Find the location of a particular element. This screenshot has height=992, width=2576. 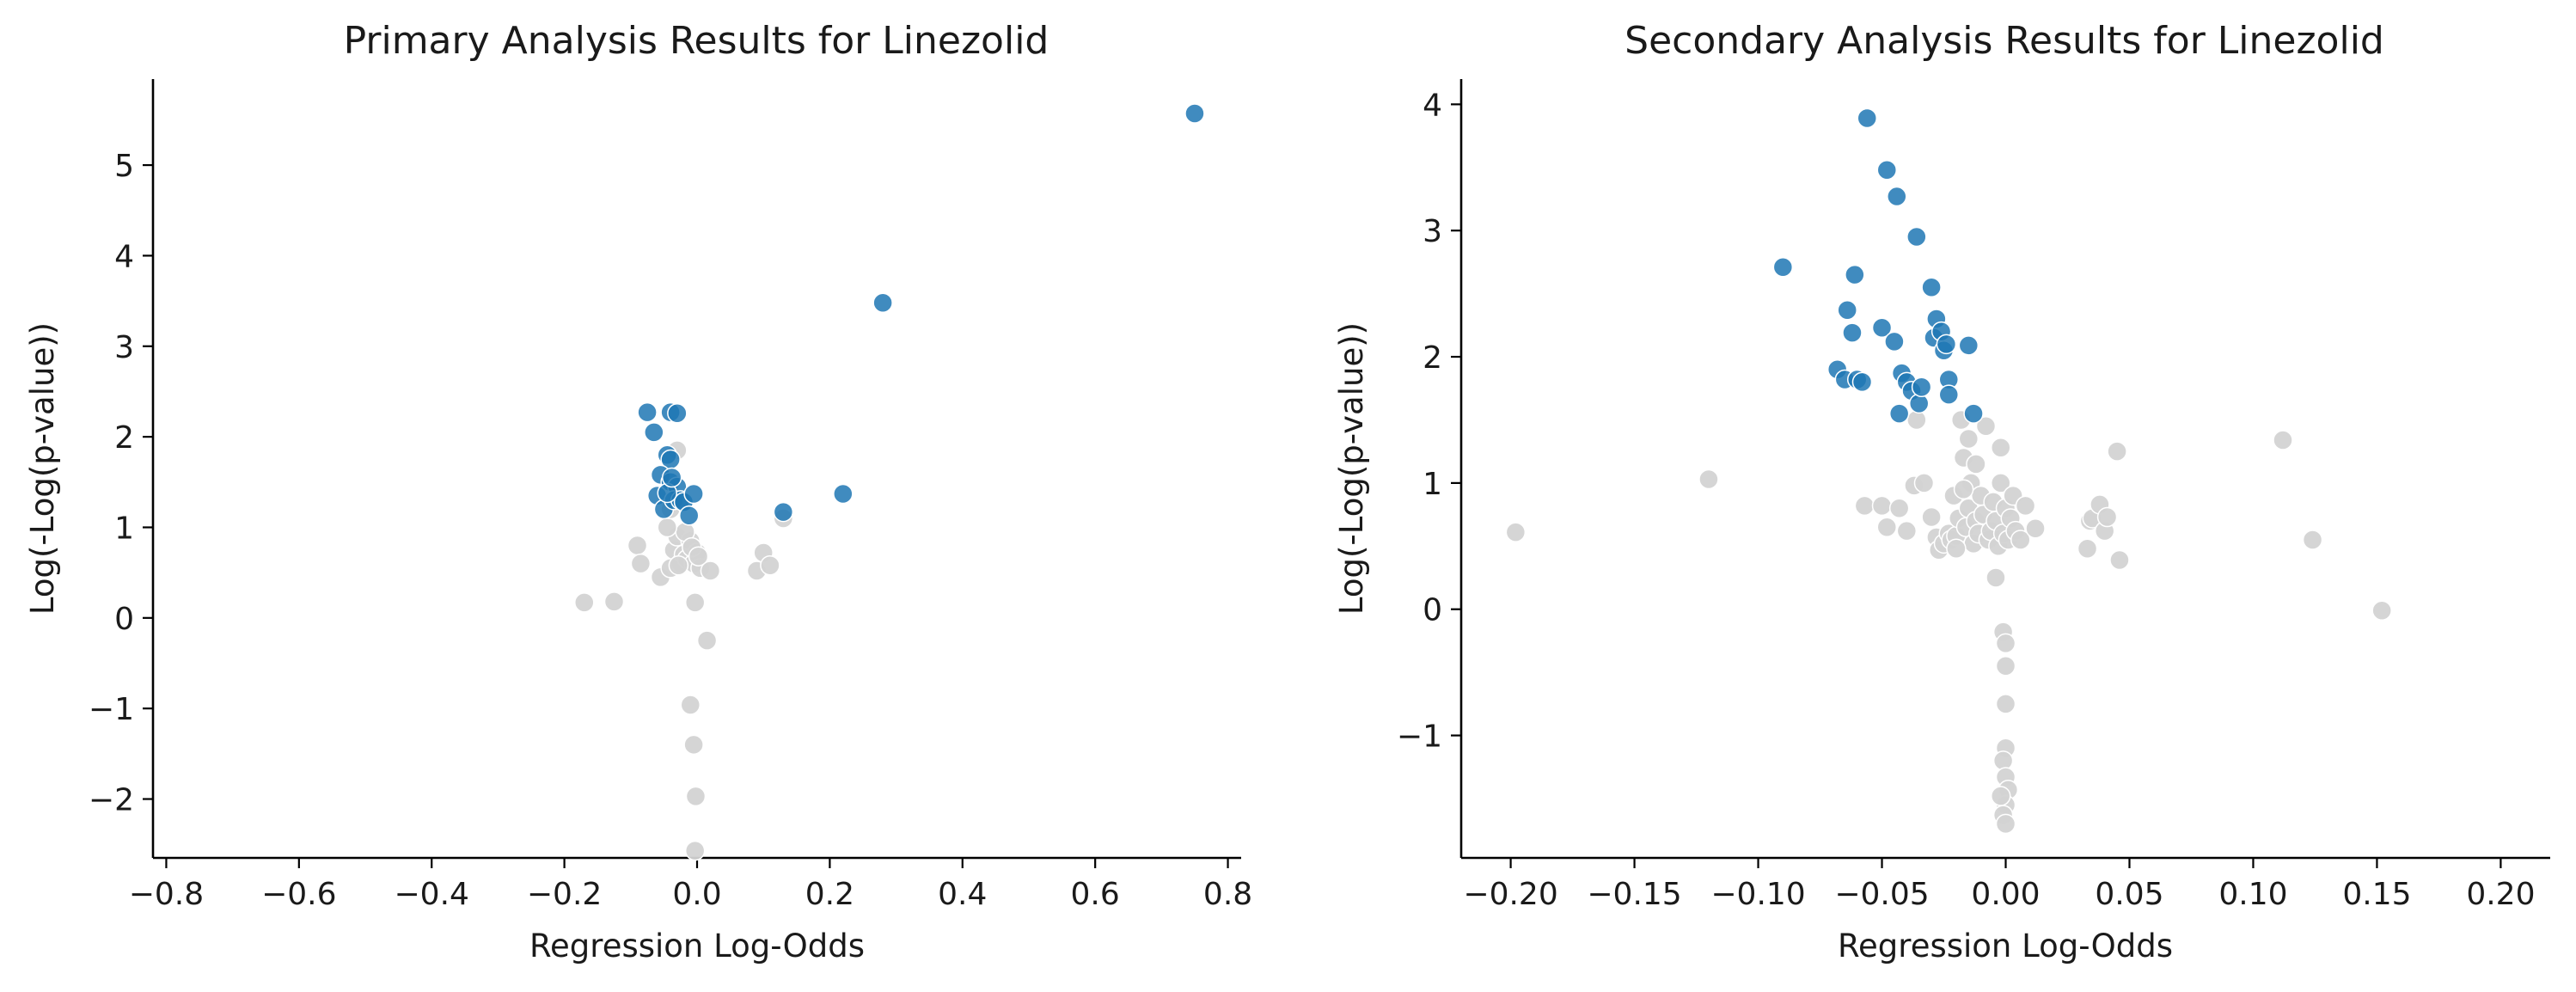

y-tick-label: 4 is located at coordinates (124, 256).